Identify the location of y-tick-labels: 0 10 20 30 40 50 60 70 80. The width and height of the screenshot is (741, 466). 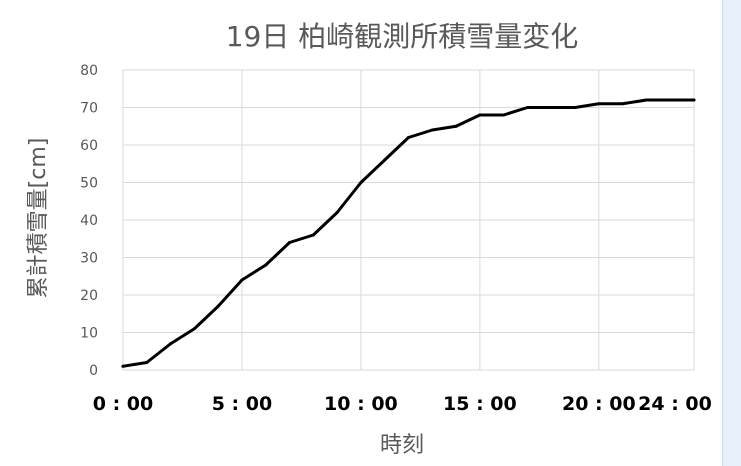
(89, 221).